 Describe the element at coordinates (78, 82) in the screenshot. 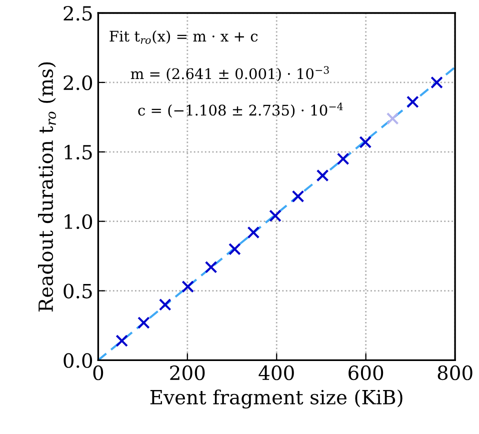

I see `y-tick-label: 2.0` at that location.